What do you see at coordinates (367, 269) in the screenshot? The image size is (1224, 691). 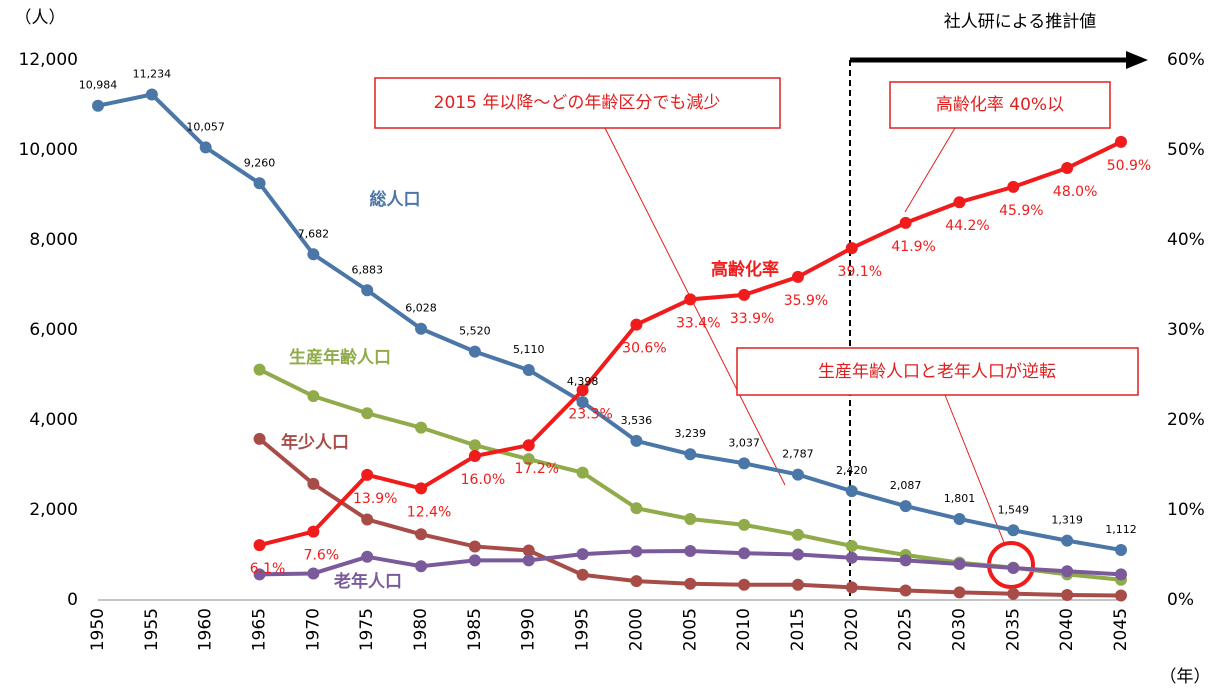 I see `data-label: 6,883` at bounding box center [367, 269].